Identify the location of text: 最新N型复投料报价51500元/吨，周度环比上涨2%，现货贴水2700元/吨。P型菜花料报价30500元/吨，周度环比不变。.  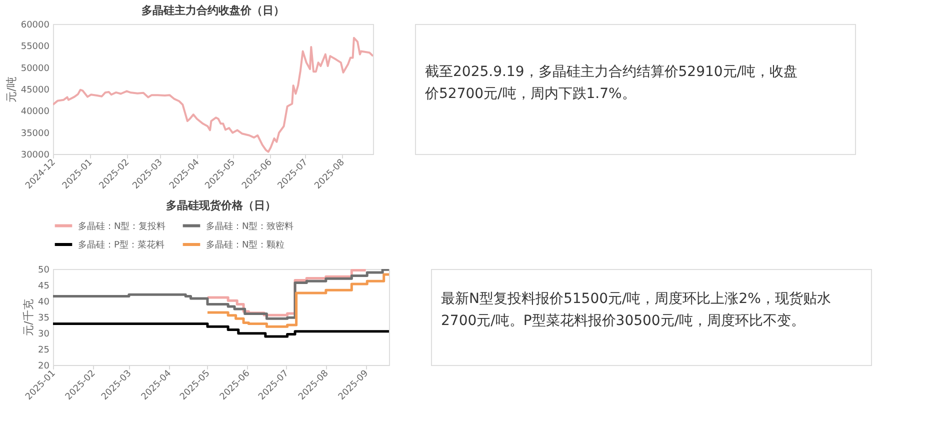
(636, 310).